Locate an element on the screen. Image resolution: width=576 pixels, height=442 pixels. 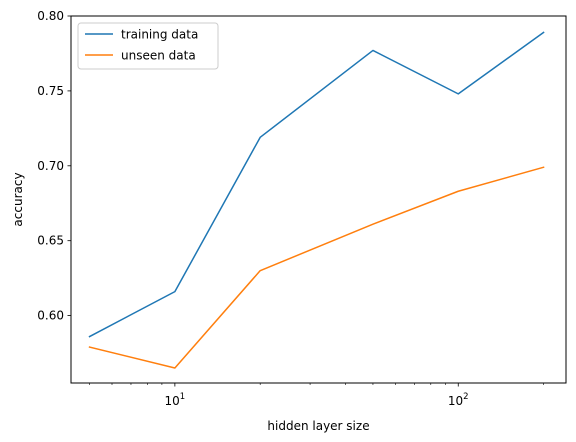
y-tick-label: 0.75 is located at coordinates (50, 91).